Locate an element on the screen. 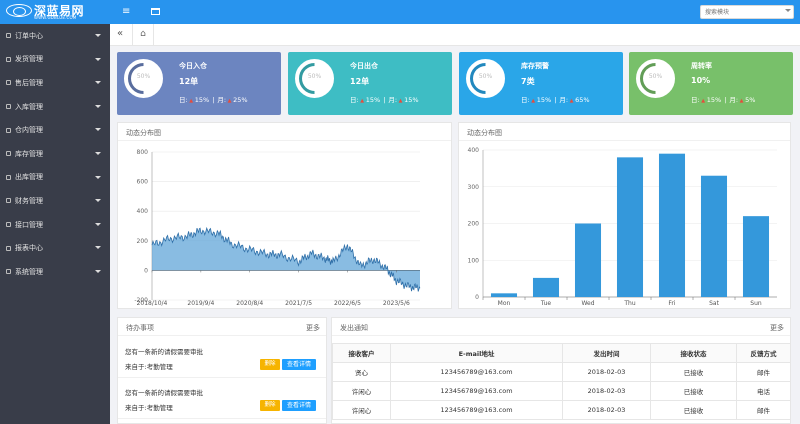 Image resolution: width=800 pixels, height=424 pixels. table-row: 许闲心 123456789@163.com 2018-02-03 已接收 邮件 is located at coordinates (561, 410).